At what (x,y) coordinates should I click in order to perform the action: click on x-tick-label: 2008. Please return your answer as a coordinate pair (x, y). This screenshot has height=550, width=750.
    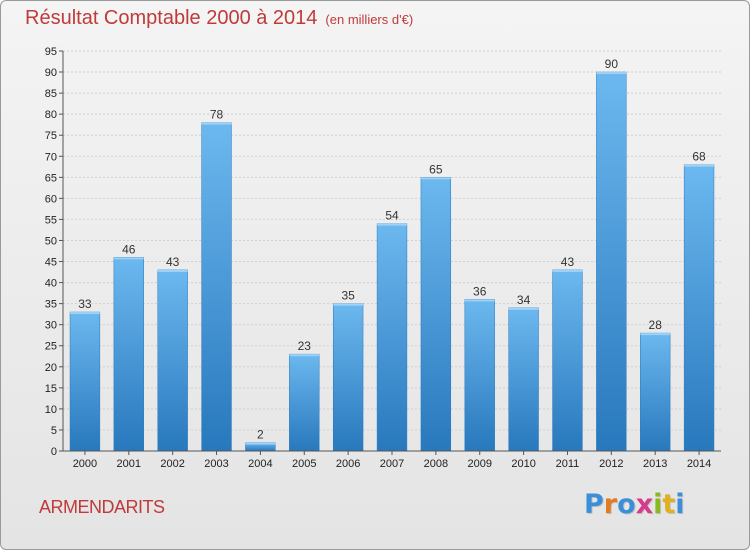
    Looking at the image, I should click on (436, 464).